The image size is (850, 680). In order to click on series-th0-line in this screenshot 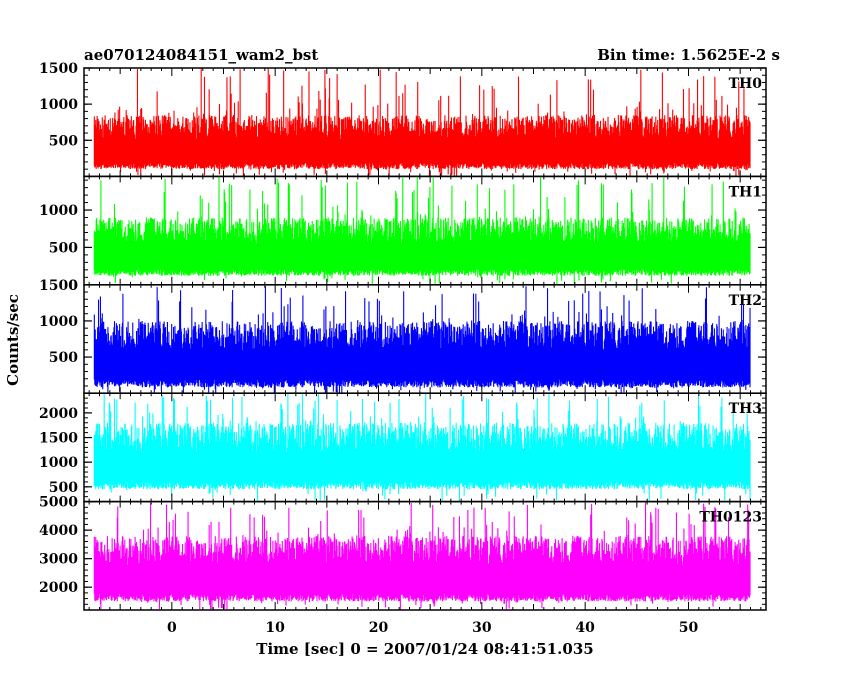, I will do `click(422, 122)`.